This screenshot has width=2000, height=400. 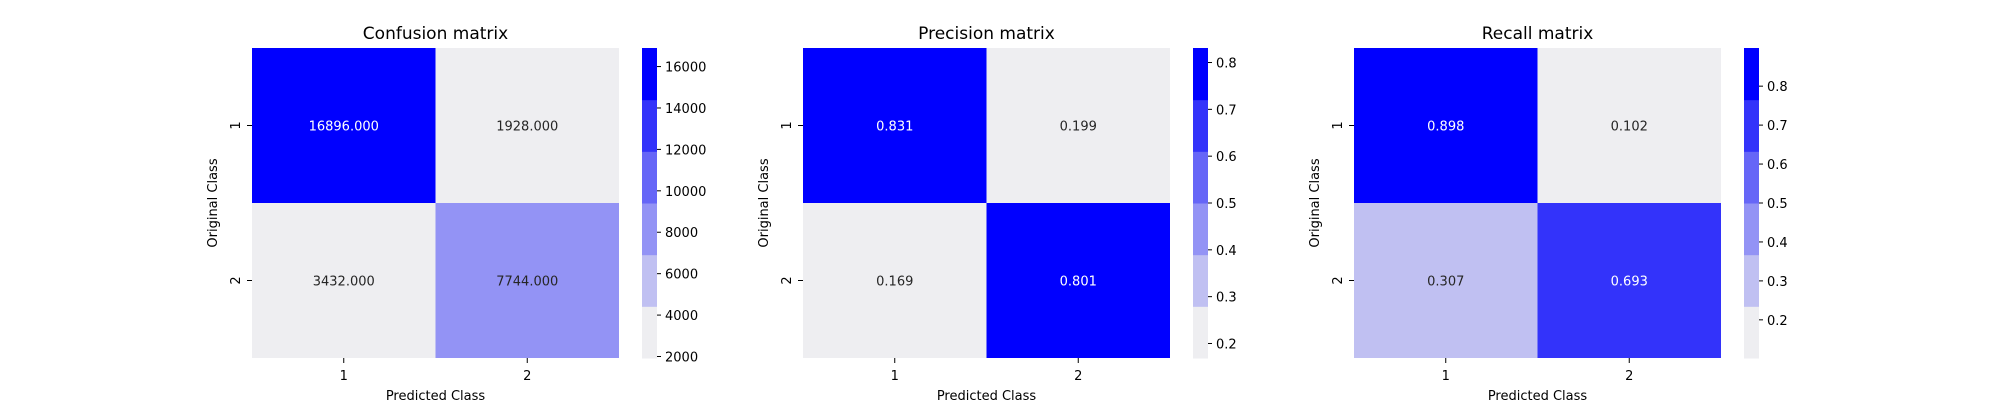 I want to click on cell-value-label: 0.307, so click(x=1445, y=282).